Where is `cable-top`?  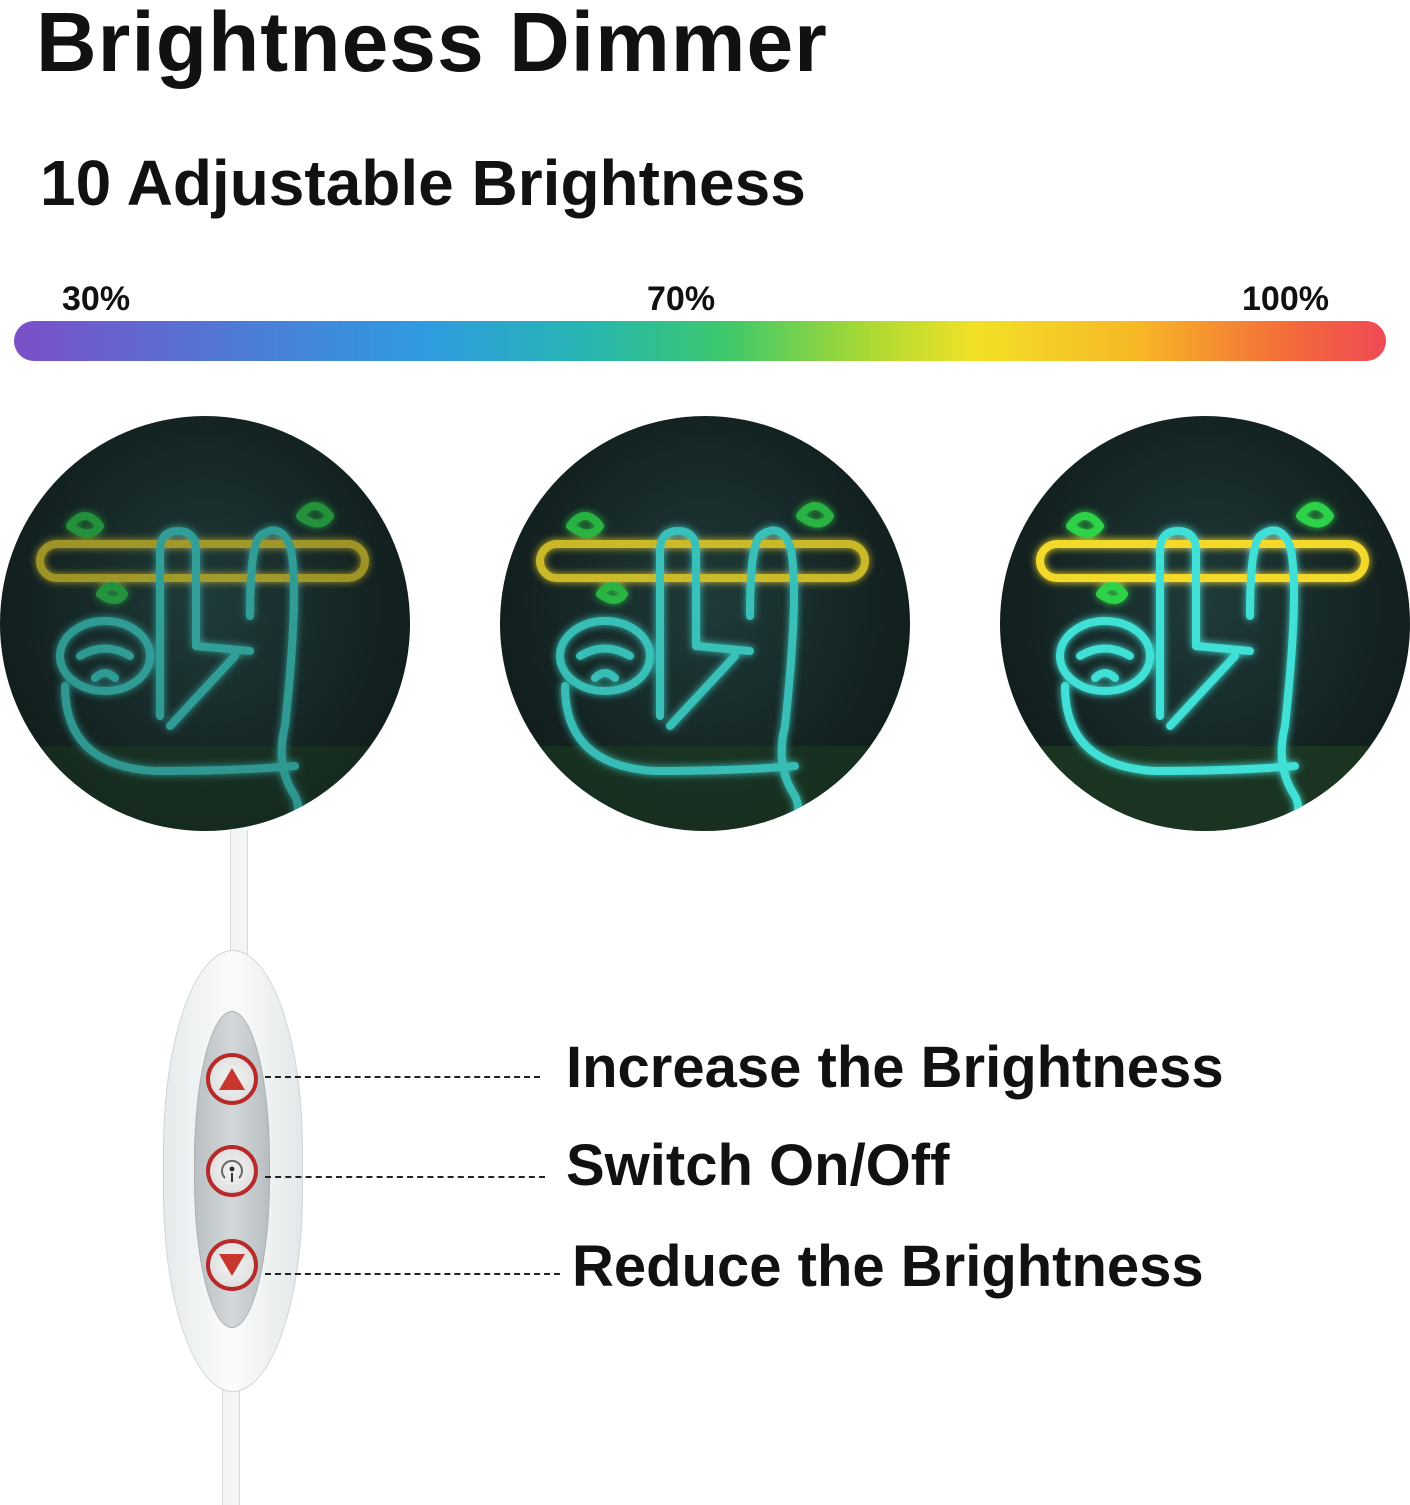 cable-top is located at coordinates (239, 892).